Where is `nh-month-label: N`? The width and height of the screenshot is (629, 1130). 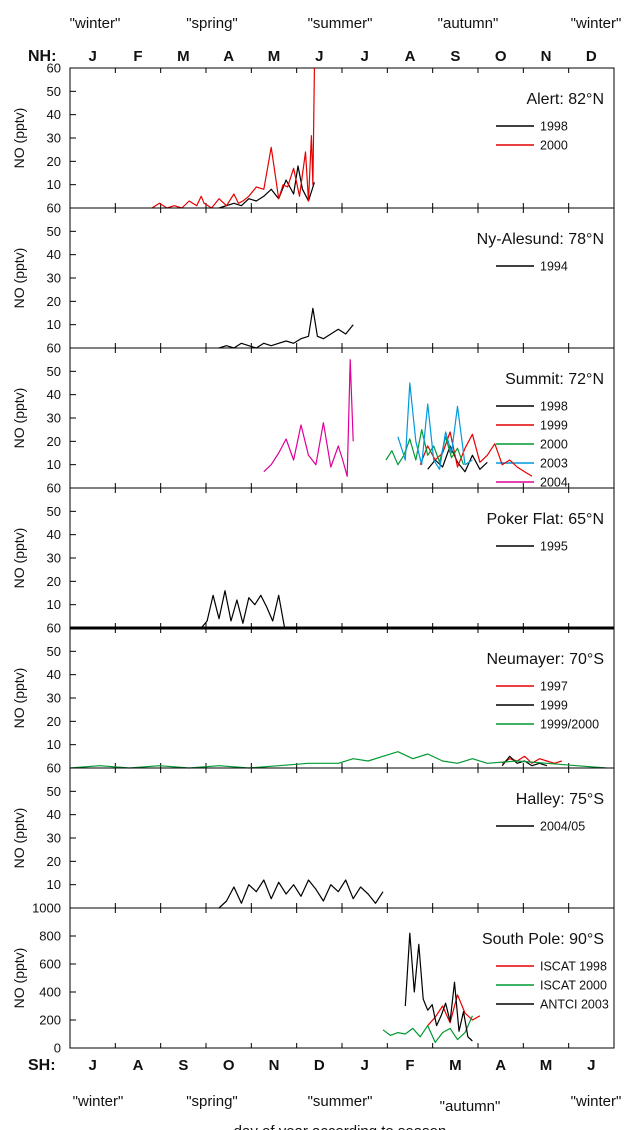
nh-month-label: N is located at coordinates (546, 56).